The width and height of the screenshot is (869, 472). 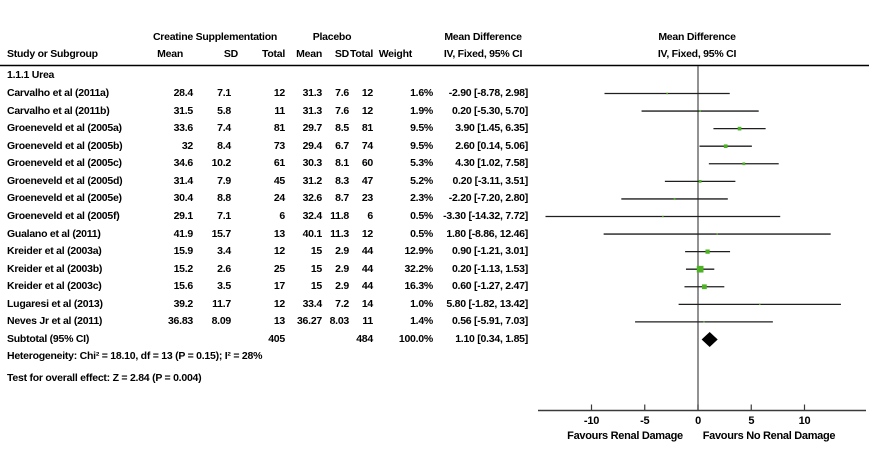 I want to click on creatine-mean: 31.5, so click(x=183, y=110).